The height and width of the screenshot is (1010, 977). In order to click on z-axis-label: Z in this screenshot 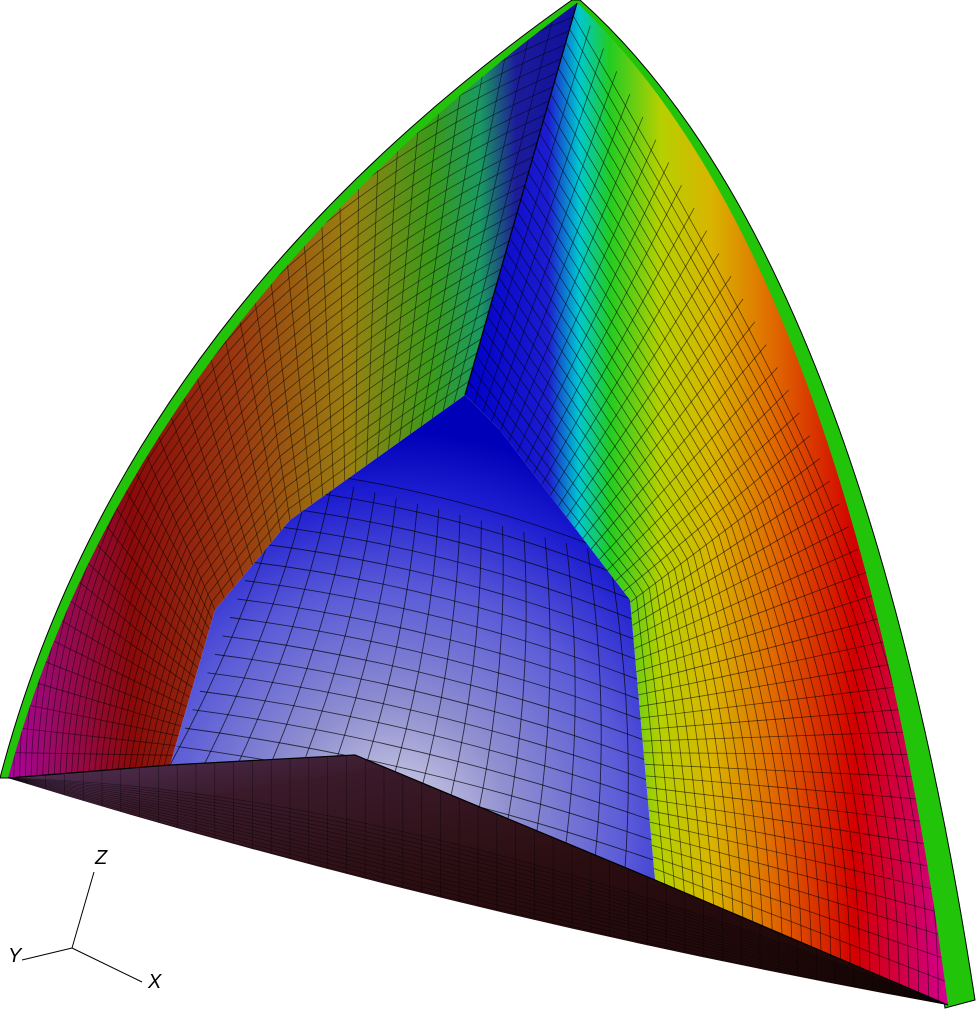, I will do `click(101, 858)`.